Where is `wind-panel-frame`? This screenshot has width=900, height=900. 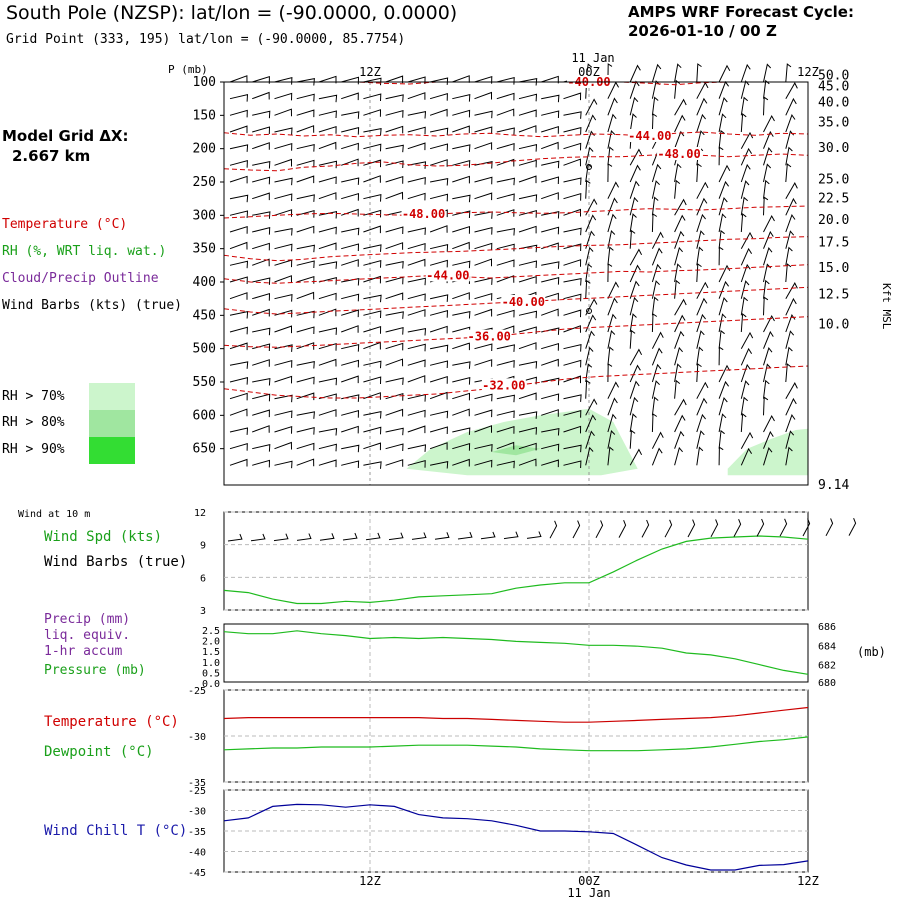
wind-panel-frame is located at coordinates (516, 561).